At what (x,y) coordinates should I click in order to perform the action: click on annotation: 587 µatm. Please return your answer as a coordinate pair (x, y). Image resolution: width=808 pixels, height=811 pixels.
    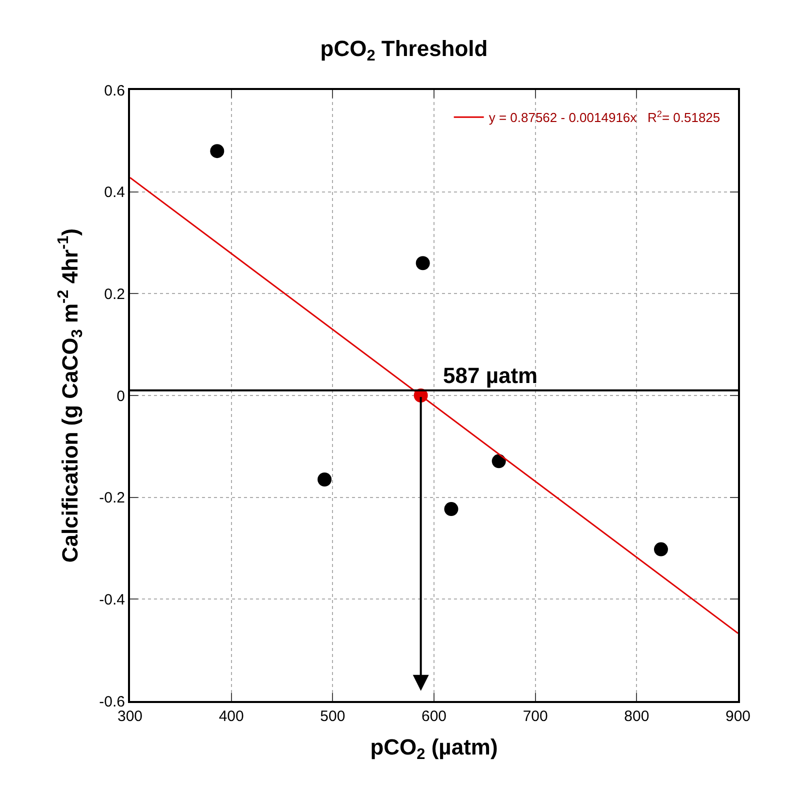
    Looking at the image, I should click on (490, 375).